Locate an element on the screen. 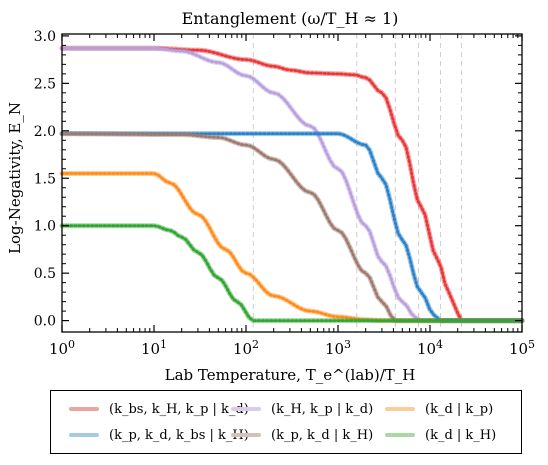  x-tick-label: 10² is located at coordinates (246, 348).